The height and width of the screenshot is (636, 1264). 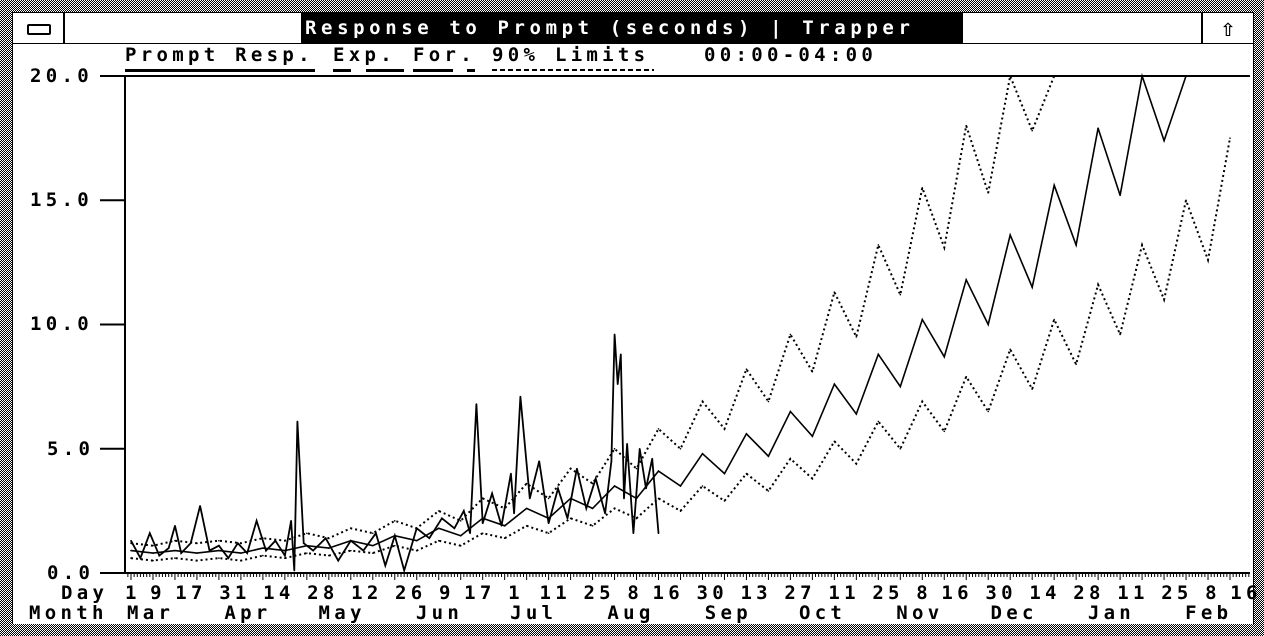 What do you see at coordinates (158, 593) in the screenshot?
I see `x-day-tick-label: 9` at bounding box center [158, 593].